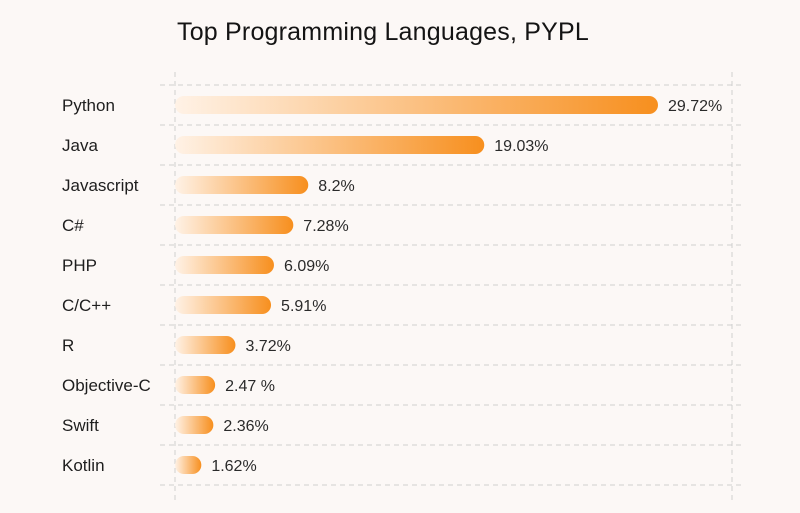 This screenshot has width=800, height=513. I want to click on category-label: PHP, so click(79, 265).